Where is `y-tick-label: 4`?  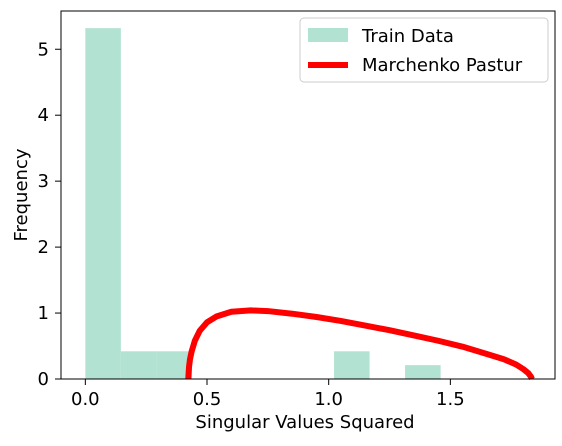
y-tick-label: 4 is located at coordinates (43, 115).